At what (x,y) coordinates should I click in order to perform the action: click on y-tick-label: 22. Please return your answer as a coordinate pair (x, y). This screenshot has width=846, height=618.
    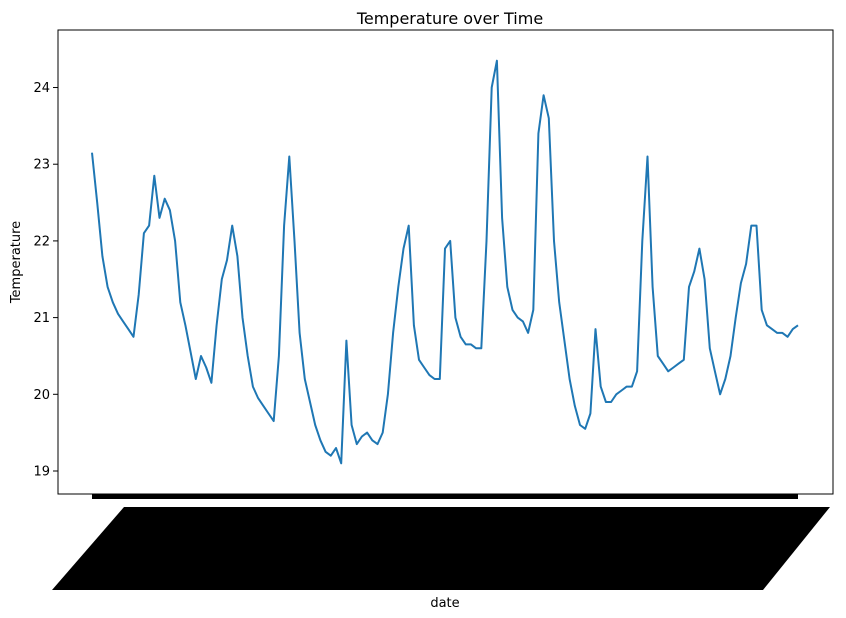
    Looking at the image, I should click on (41, 241).